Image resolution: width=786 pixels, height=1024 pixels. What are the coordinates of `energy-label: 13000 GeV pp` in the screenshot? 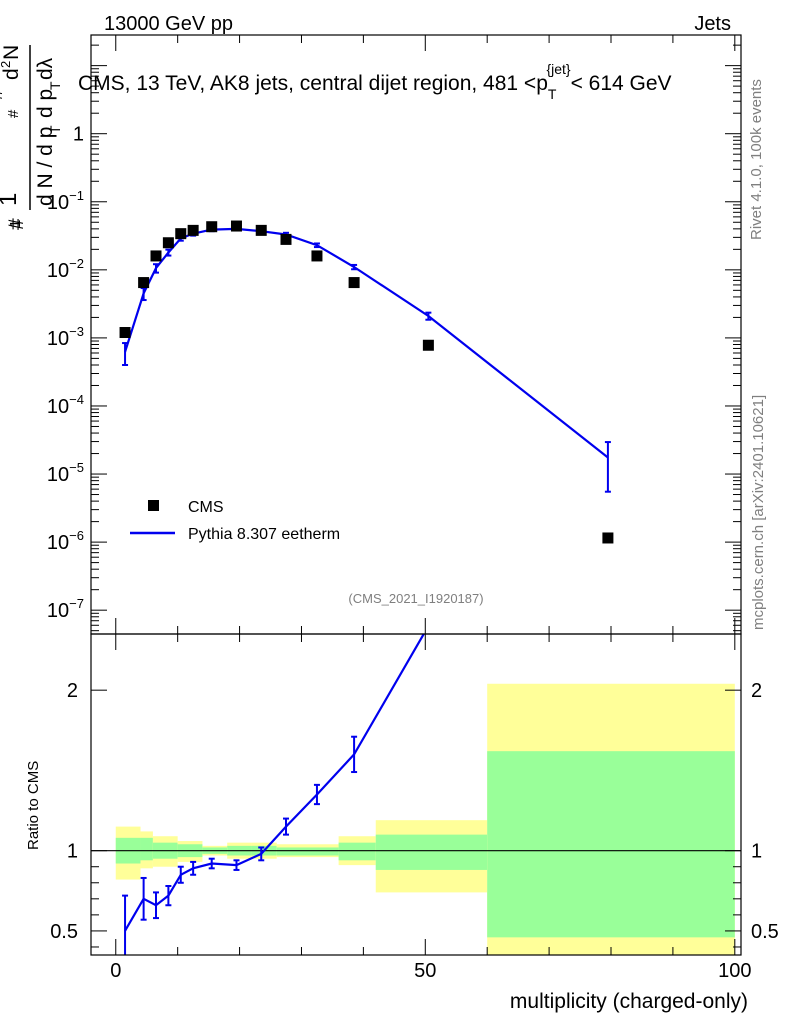 It's located at (168, 24).